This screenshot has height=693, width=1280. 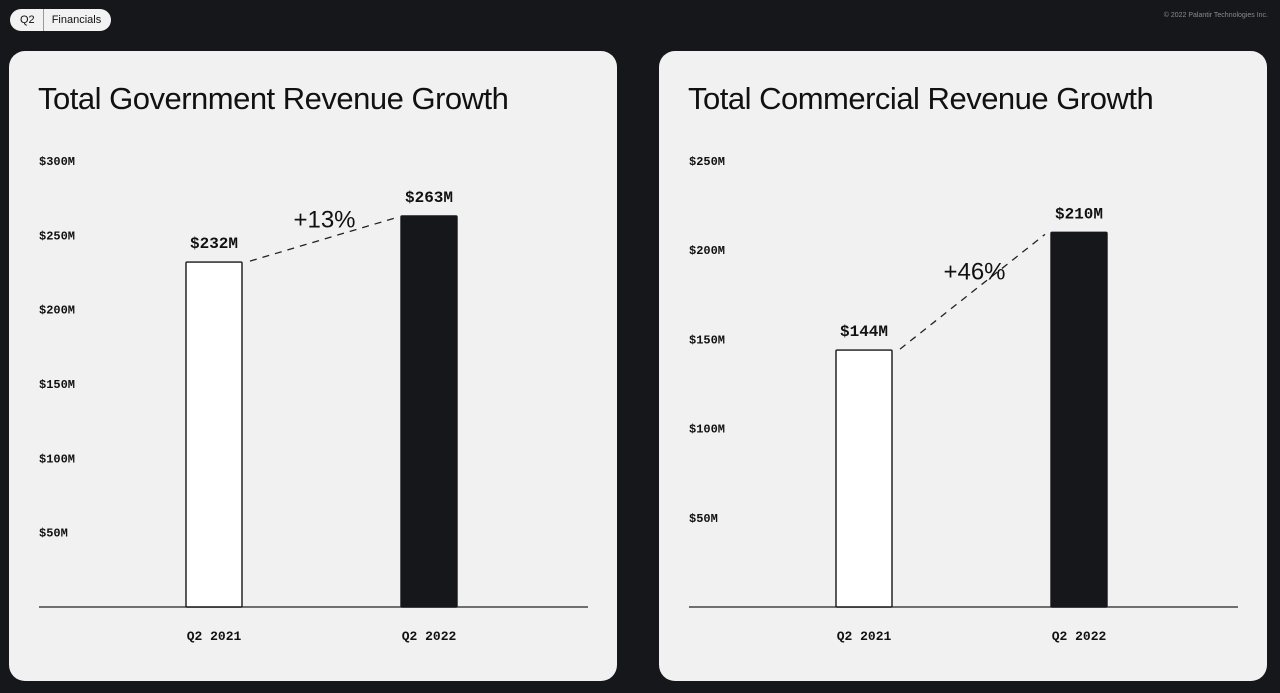 What do you see at coordinates (57, 162) in the screenshot?
I see `y-tick-label: $300M` at bounding box center [57, 162].